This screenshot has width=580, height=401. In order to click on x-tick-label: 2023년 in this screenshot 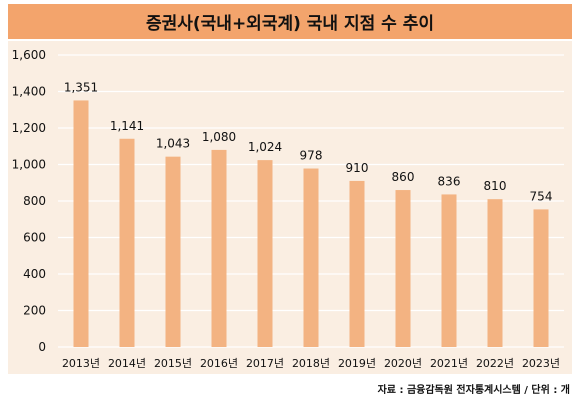, I will do `click(541, 363)`.